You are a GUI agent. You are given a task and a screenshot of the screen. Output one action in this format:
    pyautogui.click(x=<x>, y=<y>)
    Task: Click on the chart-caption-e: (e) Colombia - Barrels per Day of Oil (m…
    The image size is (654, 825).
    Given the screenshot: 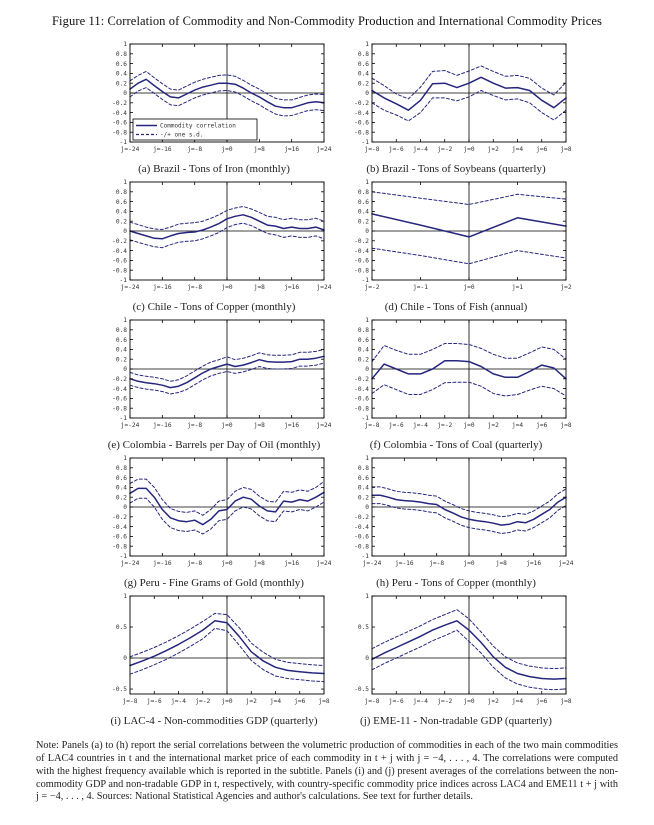 What is the action you would take?
    pyautogui.click(x=214, y=445)
    